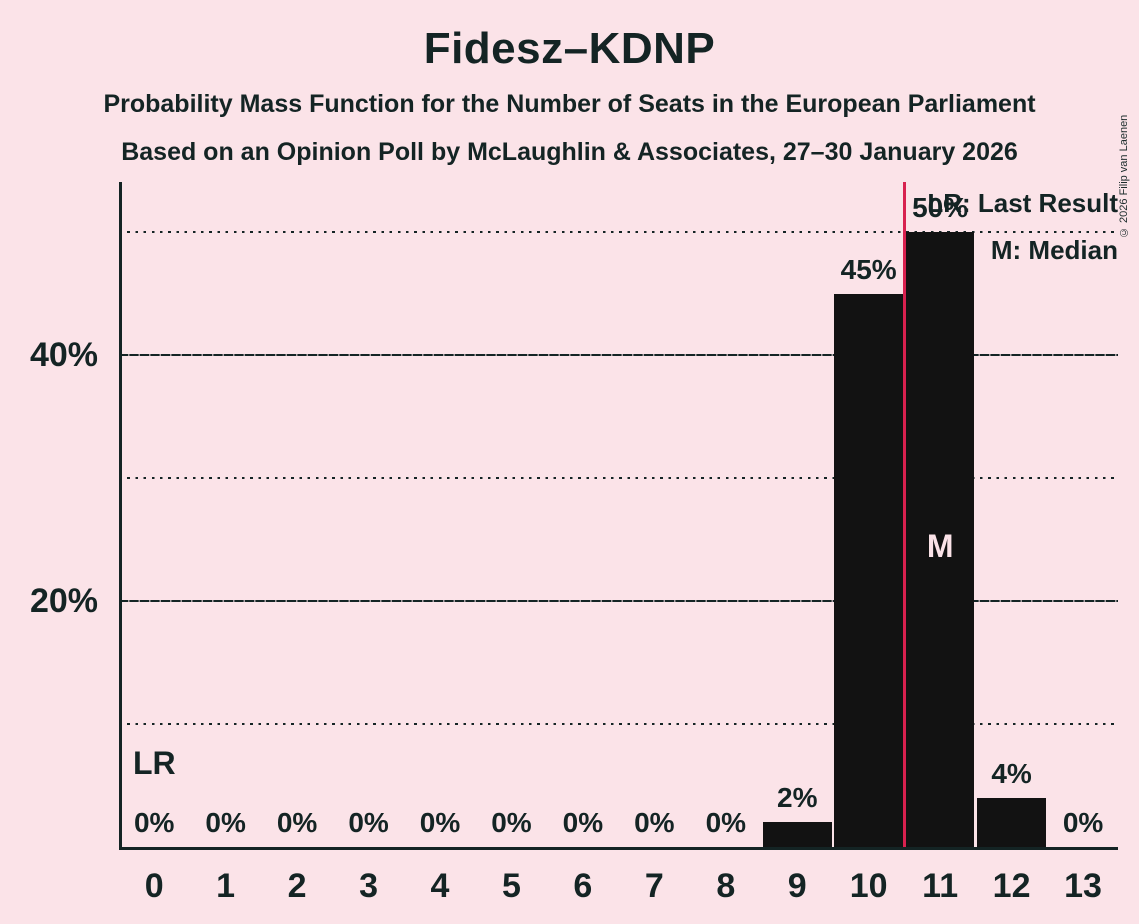  What do you see at coordinates (618, 848) in the screenshot?
I see `x-axis-line` at bounding box center [618, 848].